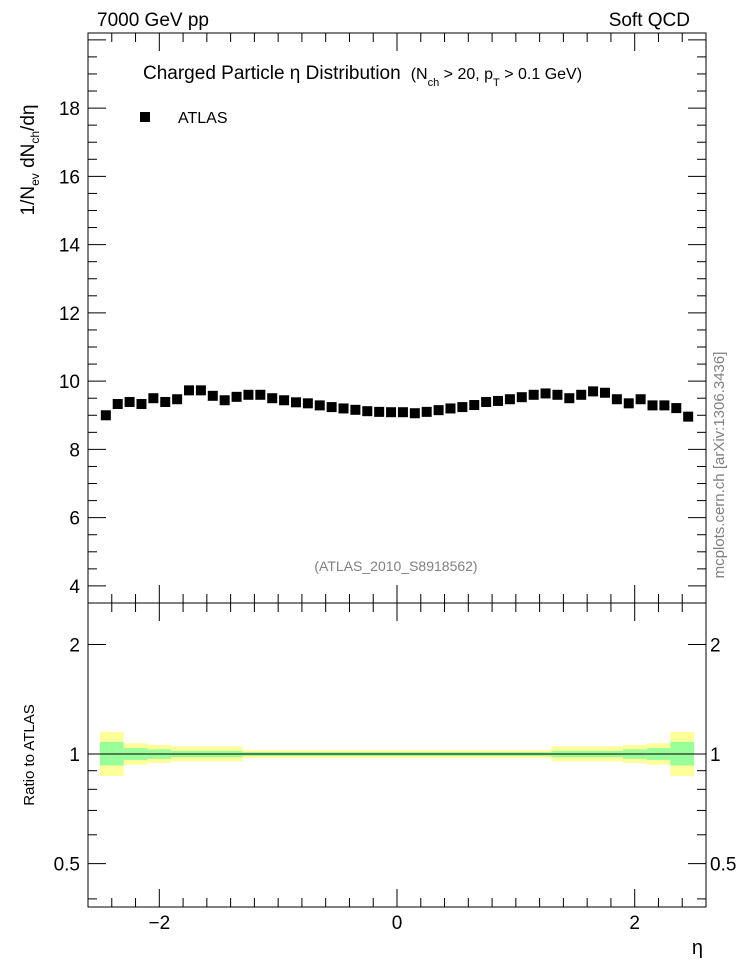  Describe the element at coordinates (74, 587) in the screenshot. I see `main-y-tick-label: 4` at that location.